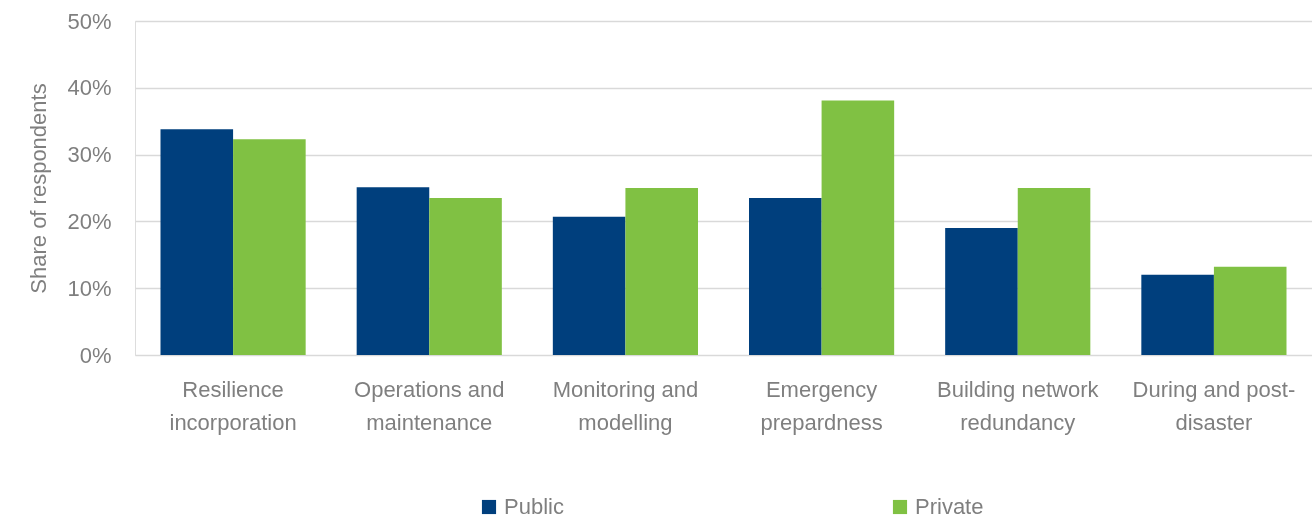 This screenshot has height=519, width=1312. I want to click on x-tick-label: During and post-disaster, so click(1214, 405).